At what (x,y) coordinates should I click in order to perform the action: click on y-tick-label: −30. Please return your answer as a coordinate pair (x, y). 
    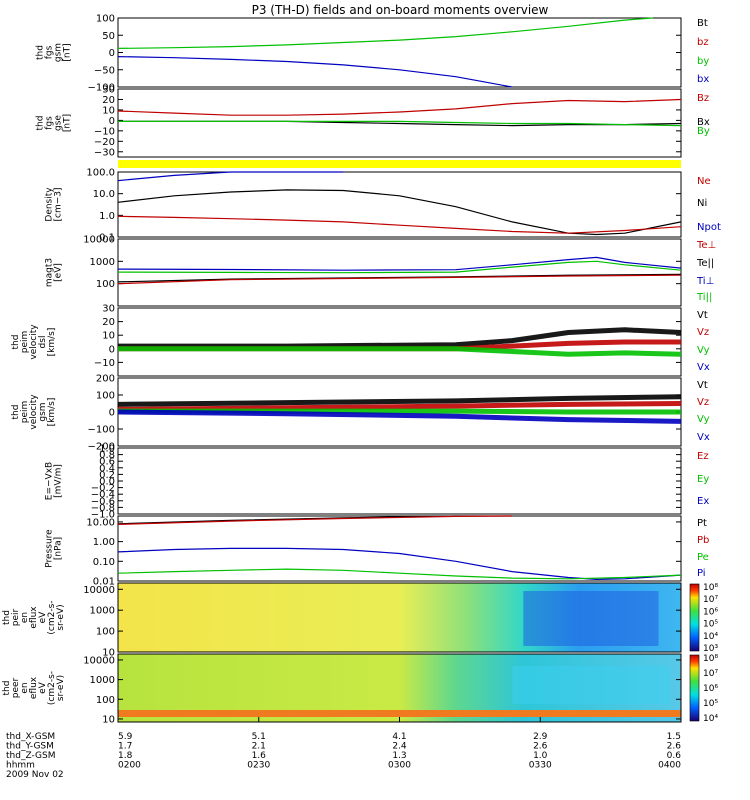
    Looking at the image, I should click on (104, 152).